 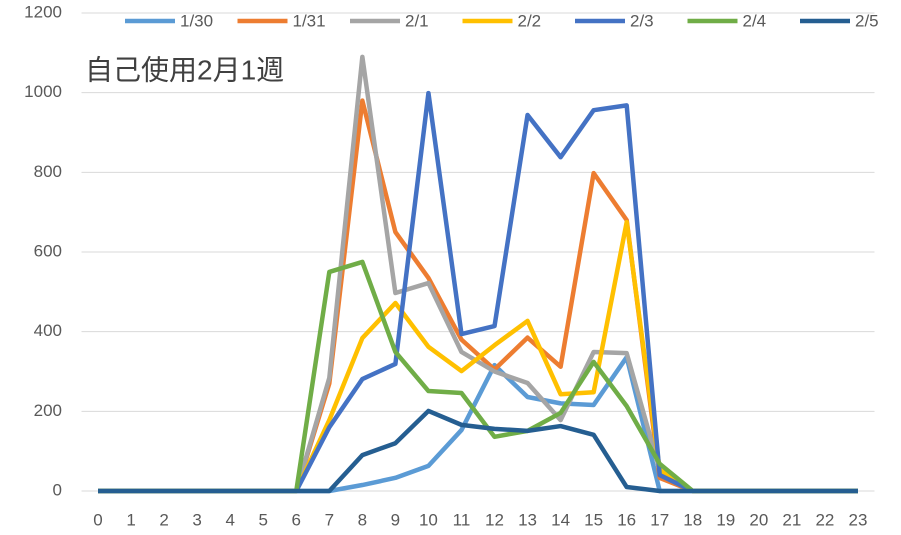 What do you see at coordinates (48, 330) in the screenshot?
I see `y-tick-label: 400` at bounding box center [48, 330].